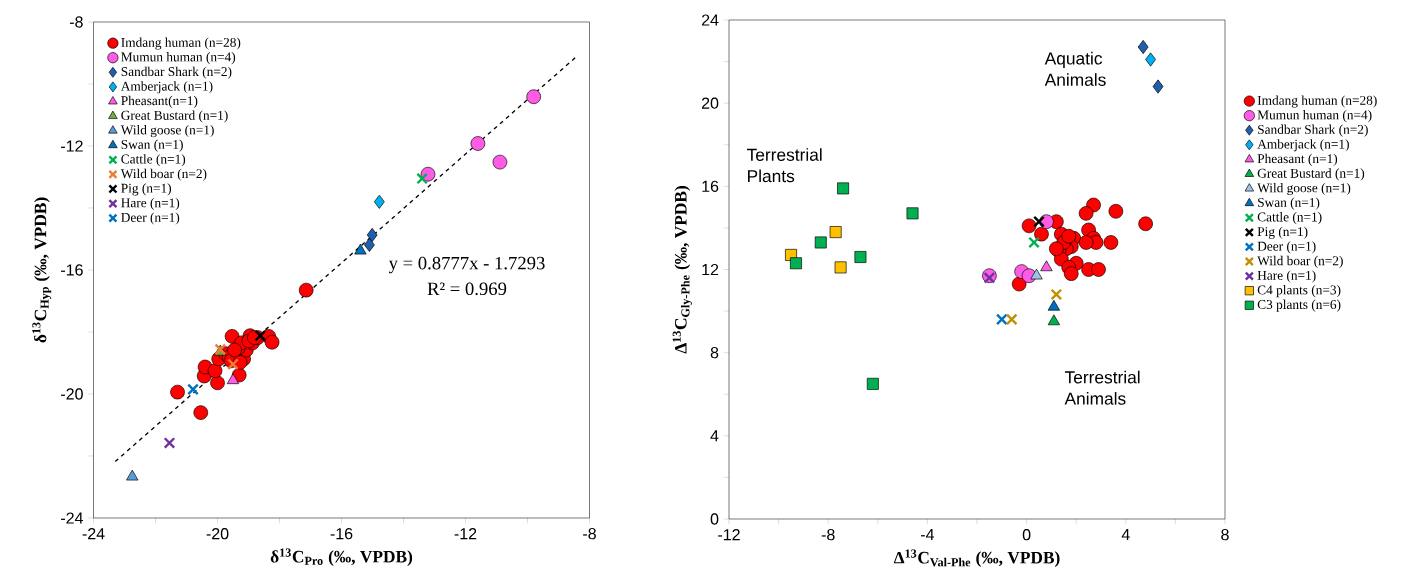  Describe the element at coordinates (976, 558) in the screenshot. I see `x-axis-title: Δ$^{13}$C$_{Val-Phe}$ (‰, VPDB)` at that location.